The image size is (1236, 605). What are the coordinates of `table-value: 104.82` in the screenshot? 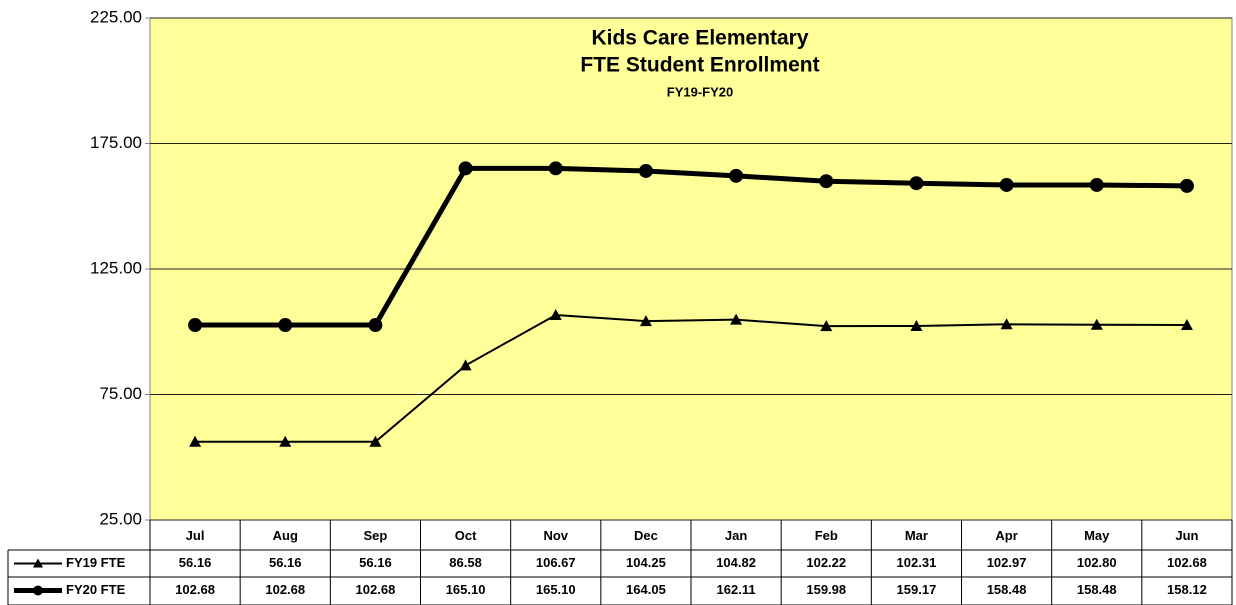 It's located at (736, 562).